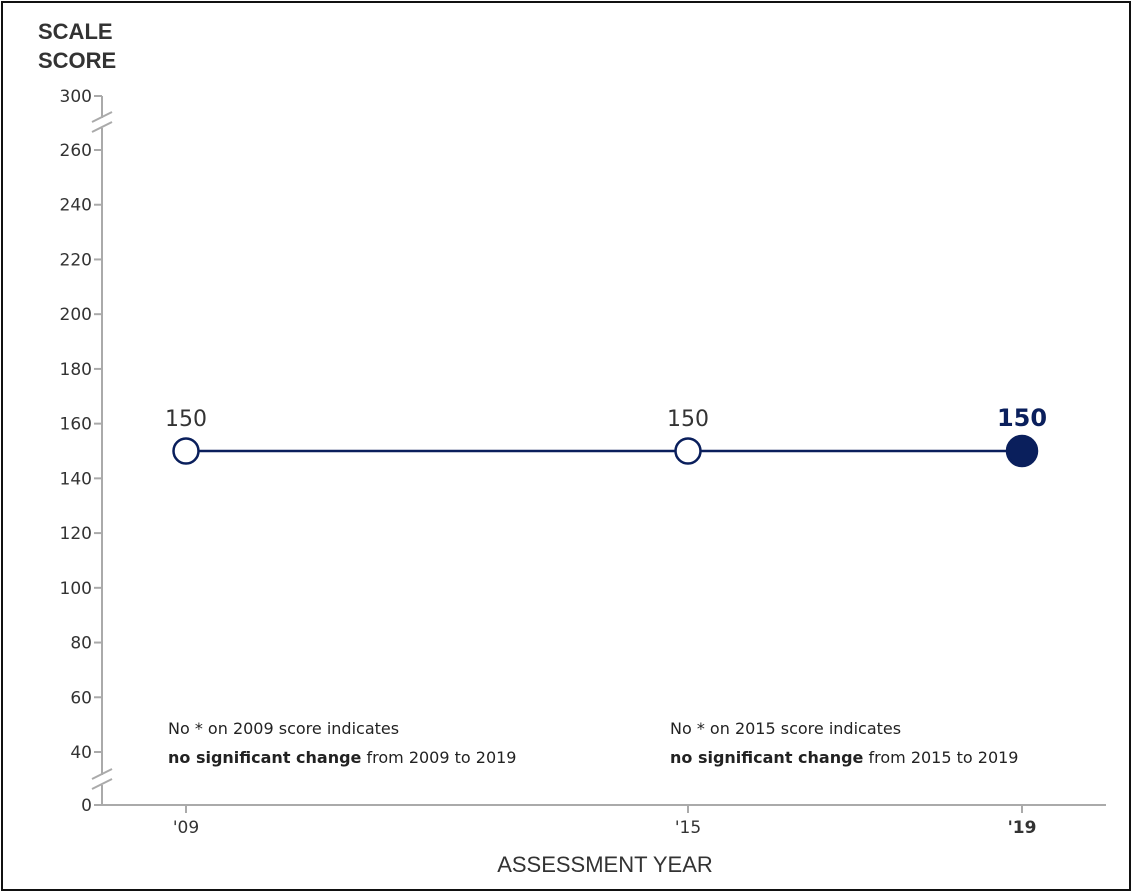 Image resolution: width=1134 pixels, height=894 pixels. What do you see at coordinates (76, 260) in the screenshot?
I see `y-tick-label: 220` at bounding box center [76, 260].